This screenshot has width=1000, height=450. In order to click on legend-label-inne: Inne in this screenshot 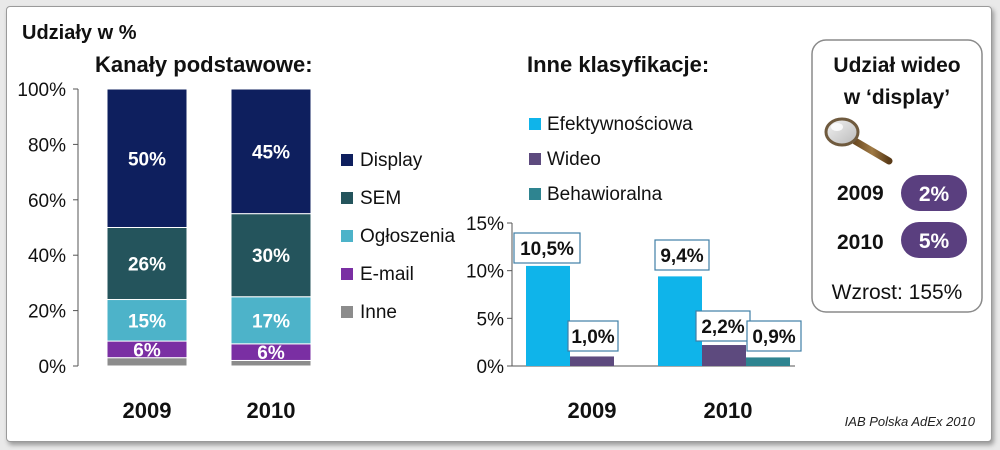, I will do `click(378, 312)`.